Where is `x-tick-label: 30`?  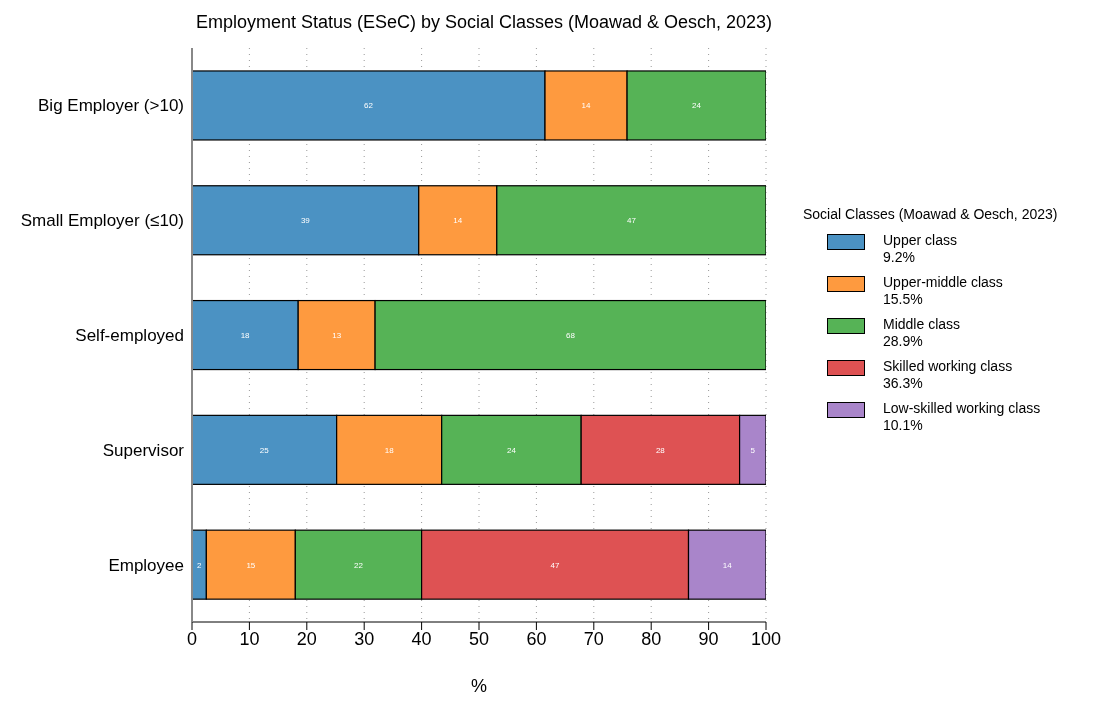 x-tick-label: 30 is located at coordinates (364, 638).